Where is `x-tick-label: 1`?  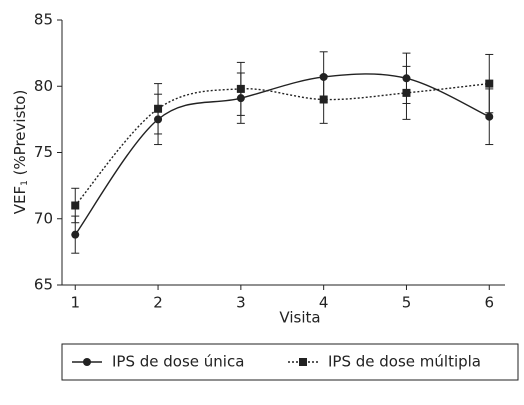
x-tick-label: 1 is located at coordinates (75, 303).